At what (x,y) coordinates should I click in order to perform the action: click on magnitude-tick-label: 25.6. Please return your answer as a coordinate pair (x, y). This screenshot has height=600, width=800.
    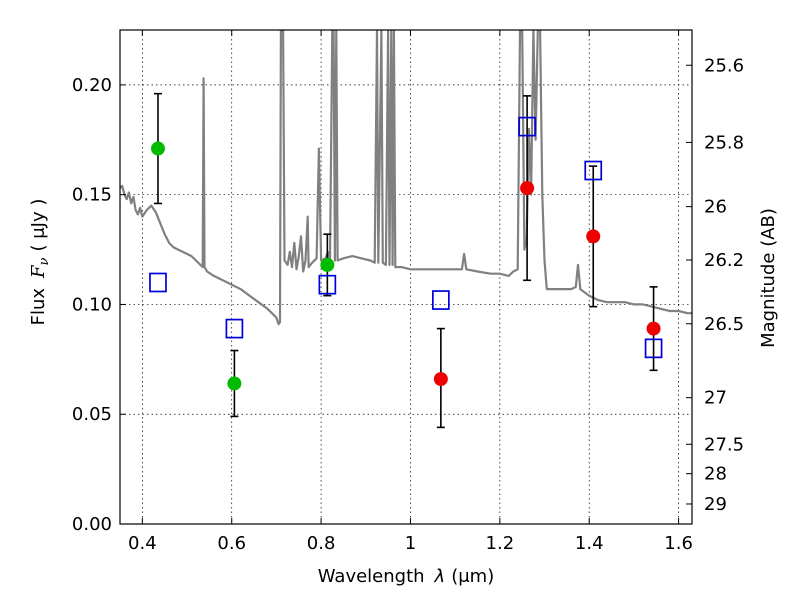
    Looking at the image, I should click on (724, 65).